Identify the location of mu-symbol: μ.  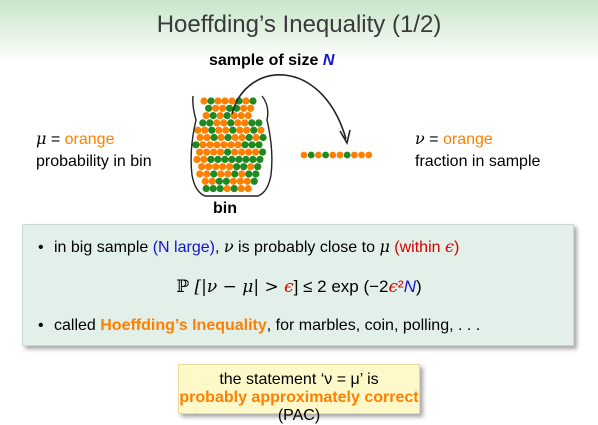
(41, 138).